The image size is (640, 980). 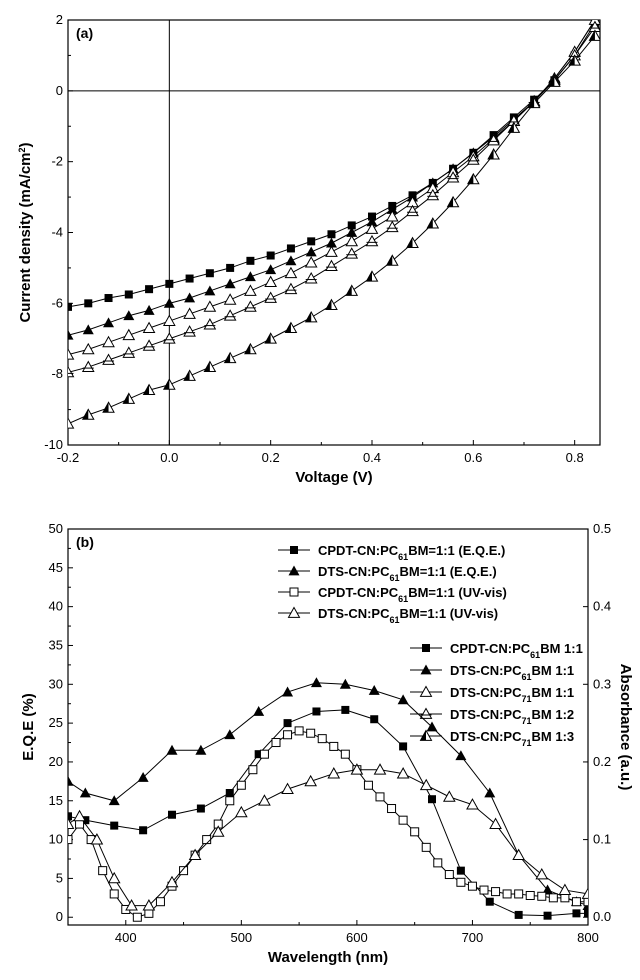 What do you see at coordinates (68, 457) in the screenshot?
I see `x-tick-label: -0.2` at bounding box center [68, 457].